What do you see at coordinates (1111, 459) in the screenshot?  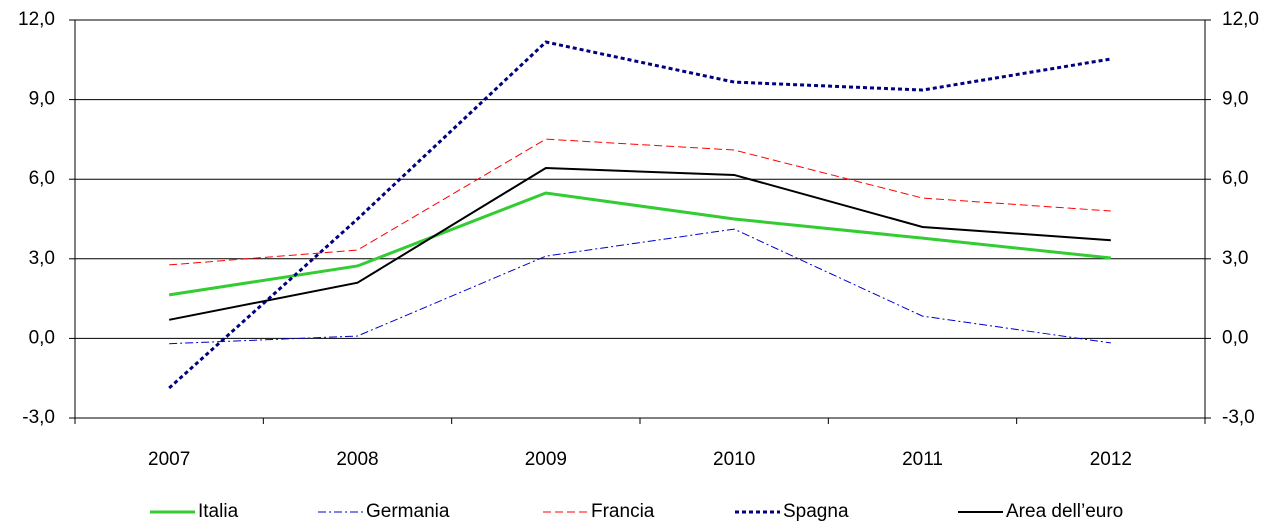 I see `x-tick-label: 2012` at bounding box center [1111, 459].